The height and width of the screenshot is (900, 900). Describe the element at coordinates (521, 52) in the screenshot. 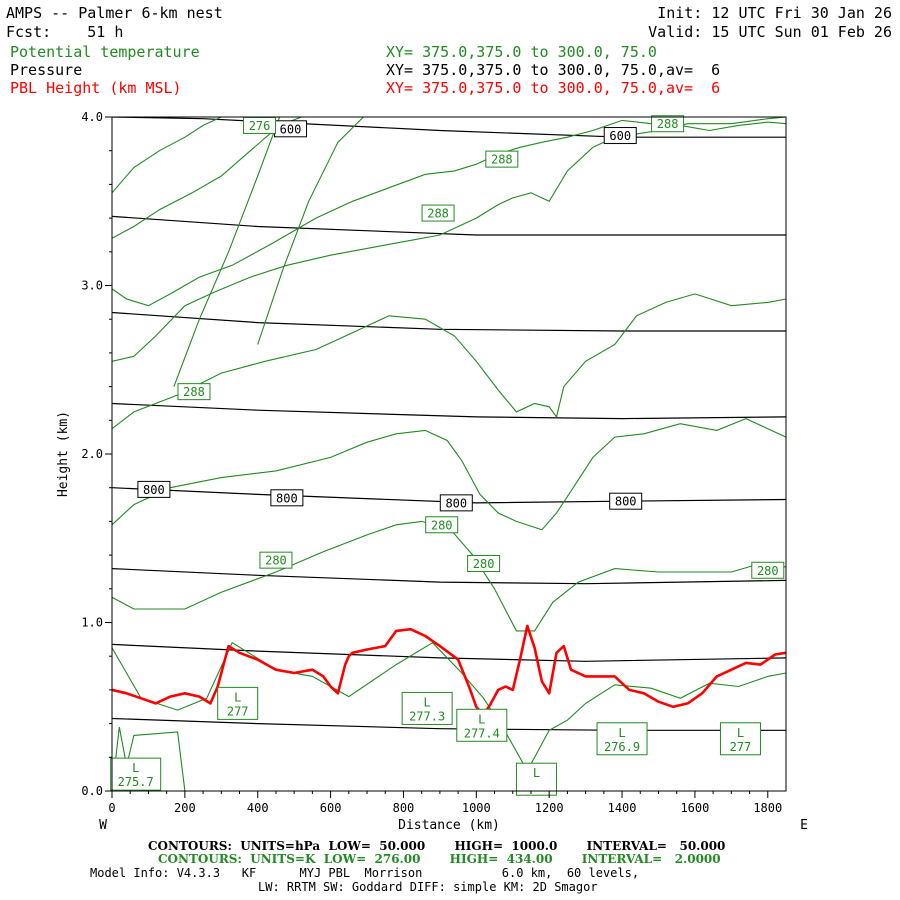

I see `field-xy-theta: XY= 375.0,375.0 to 300.0, 75.0` at that location.